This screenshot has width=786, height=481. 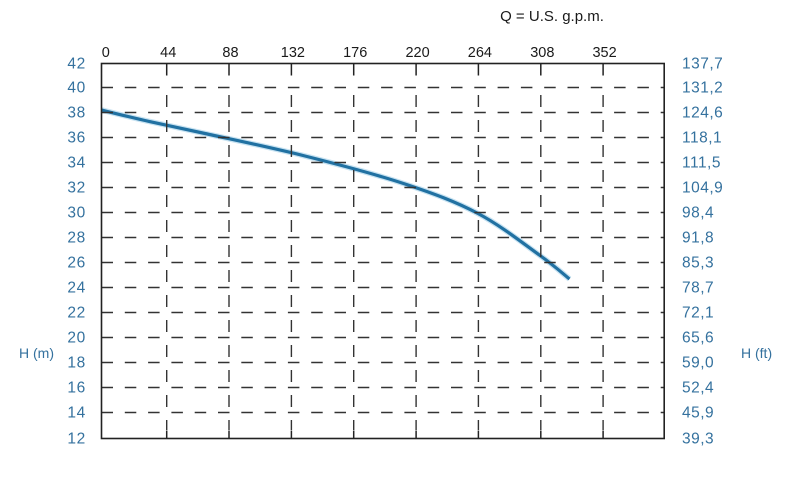 I want to click on svg-text: 52,4, so click(x=698, y=388).